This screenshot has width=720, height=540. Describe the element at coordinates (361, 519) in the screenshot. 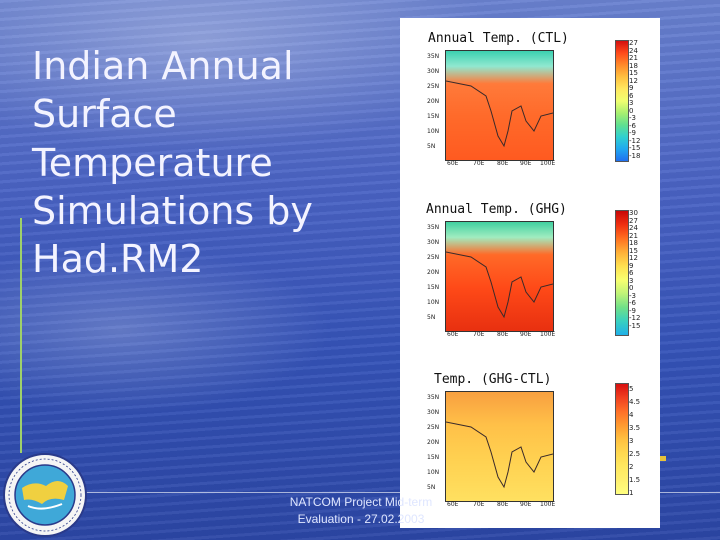

I see `footer-line-2: Evaluation - 27.02.2003` at that location.